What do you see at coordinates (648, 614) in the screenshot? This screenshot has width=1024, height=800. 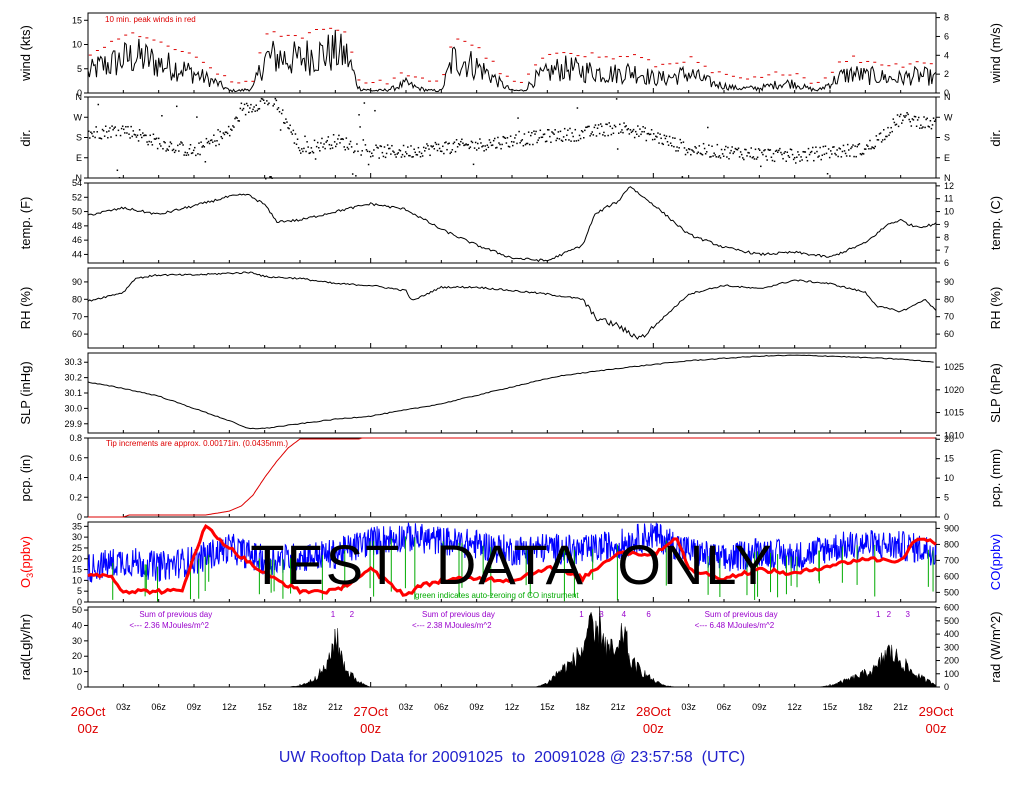 I see `rad-peak-number: 6` at bounding box center [648, 614].